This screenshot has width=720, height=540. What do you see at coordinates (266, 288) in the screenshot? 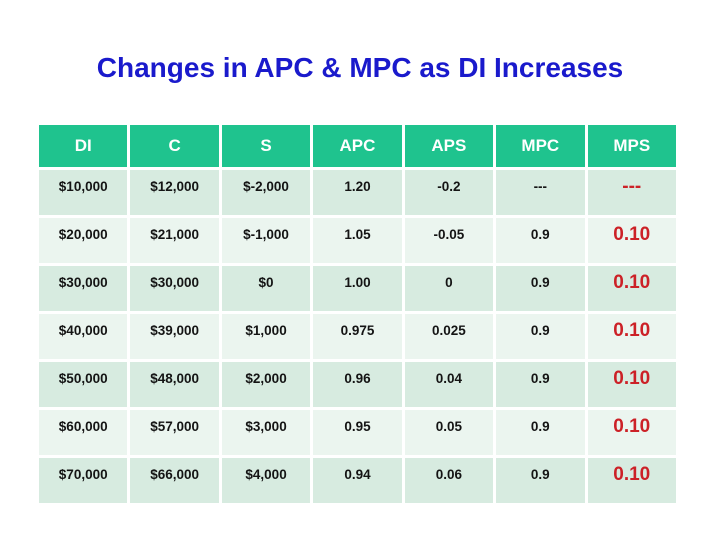
I see `table-cell: $0` at bounding box center [266, 288].